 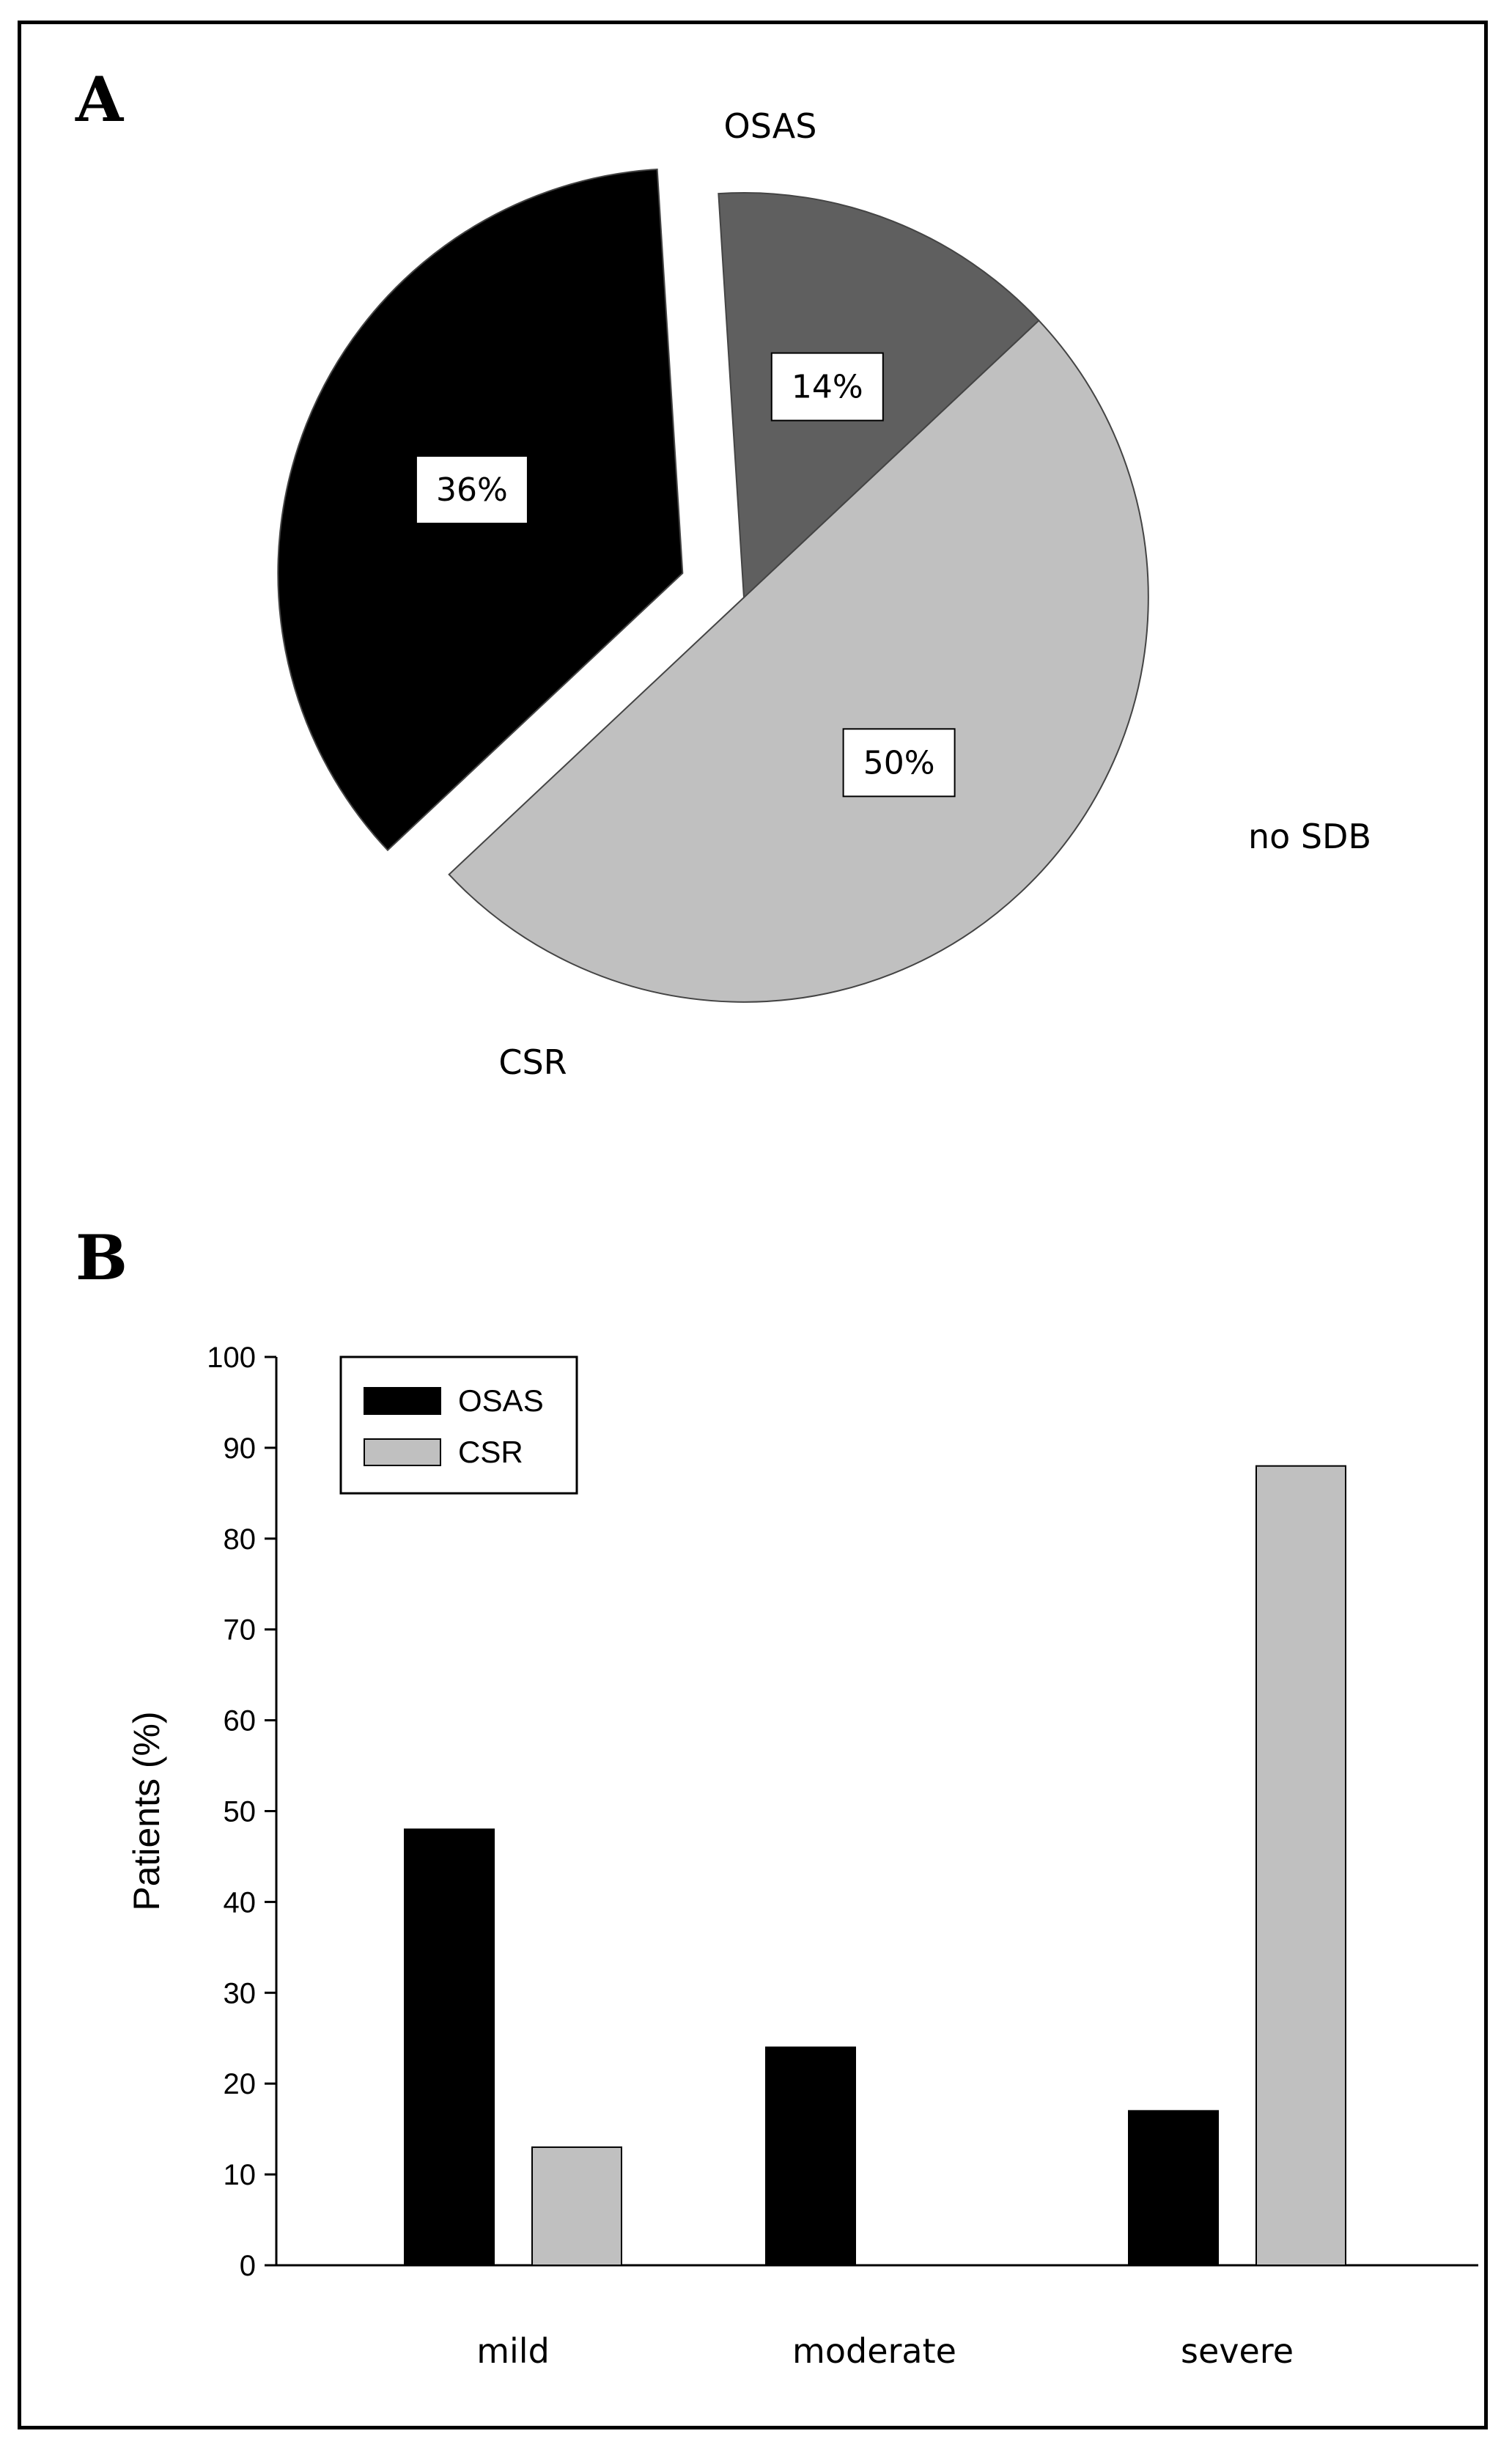 I want to click on bar-csr-mild, so click(x=576, y=2206).